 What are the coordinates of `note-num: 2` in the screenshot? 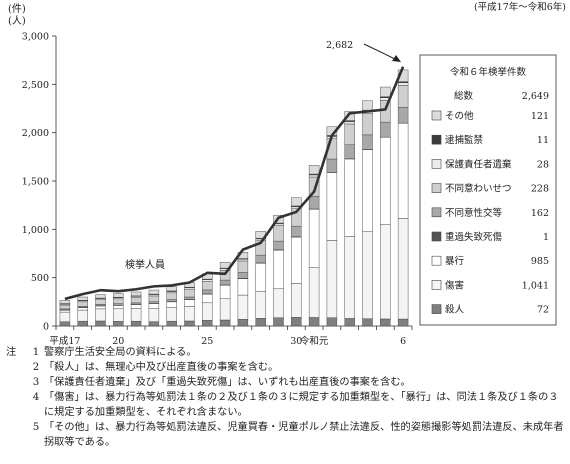 It's located at (36, 367).